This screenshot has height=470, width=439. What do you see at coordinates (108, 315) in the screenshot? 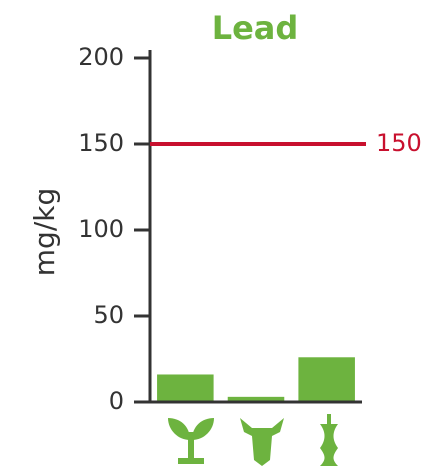
I see `y-tick-label: 50` at bounding box center [108, 315].